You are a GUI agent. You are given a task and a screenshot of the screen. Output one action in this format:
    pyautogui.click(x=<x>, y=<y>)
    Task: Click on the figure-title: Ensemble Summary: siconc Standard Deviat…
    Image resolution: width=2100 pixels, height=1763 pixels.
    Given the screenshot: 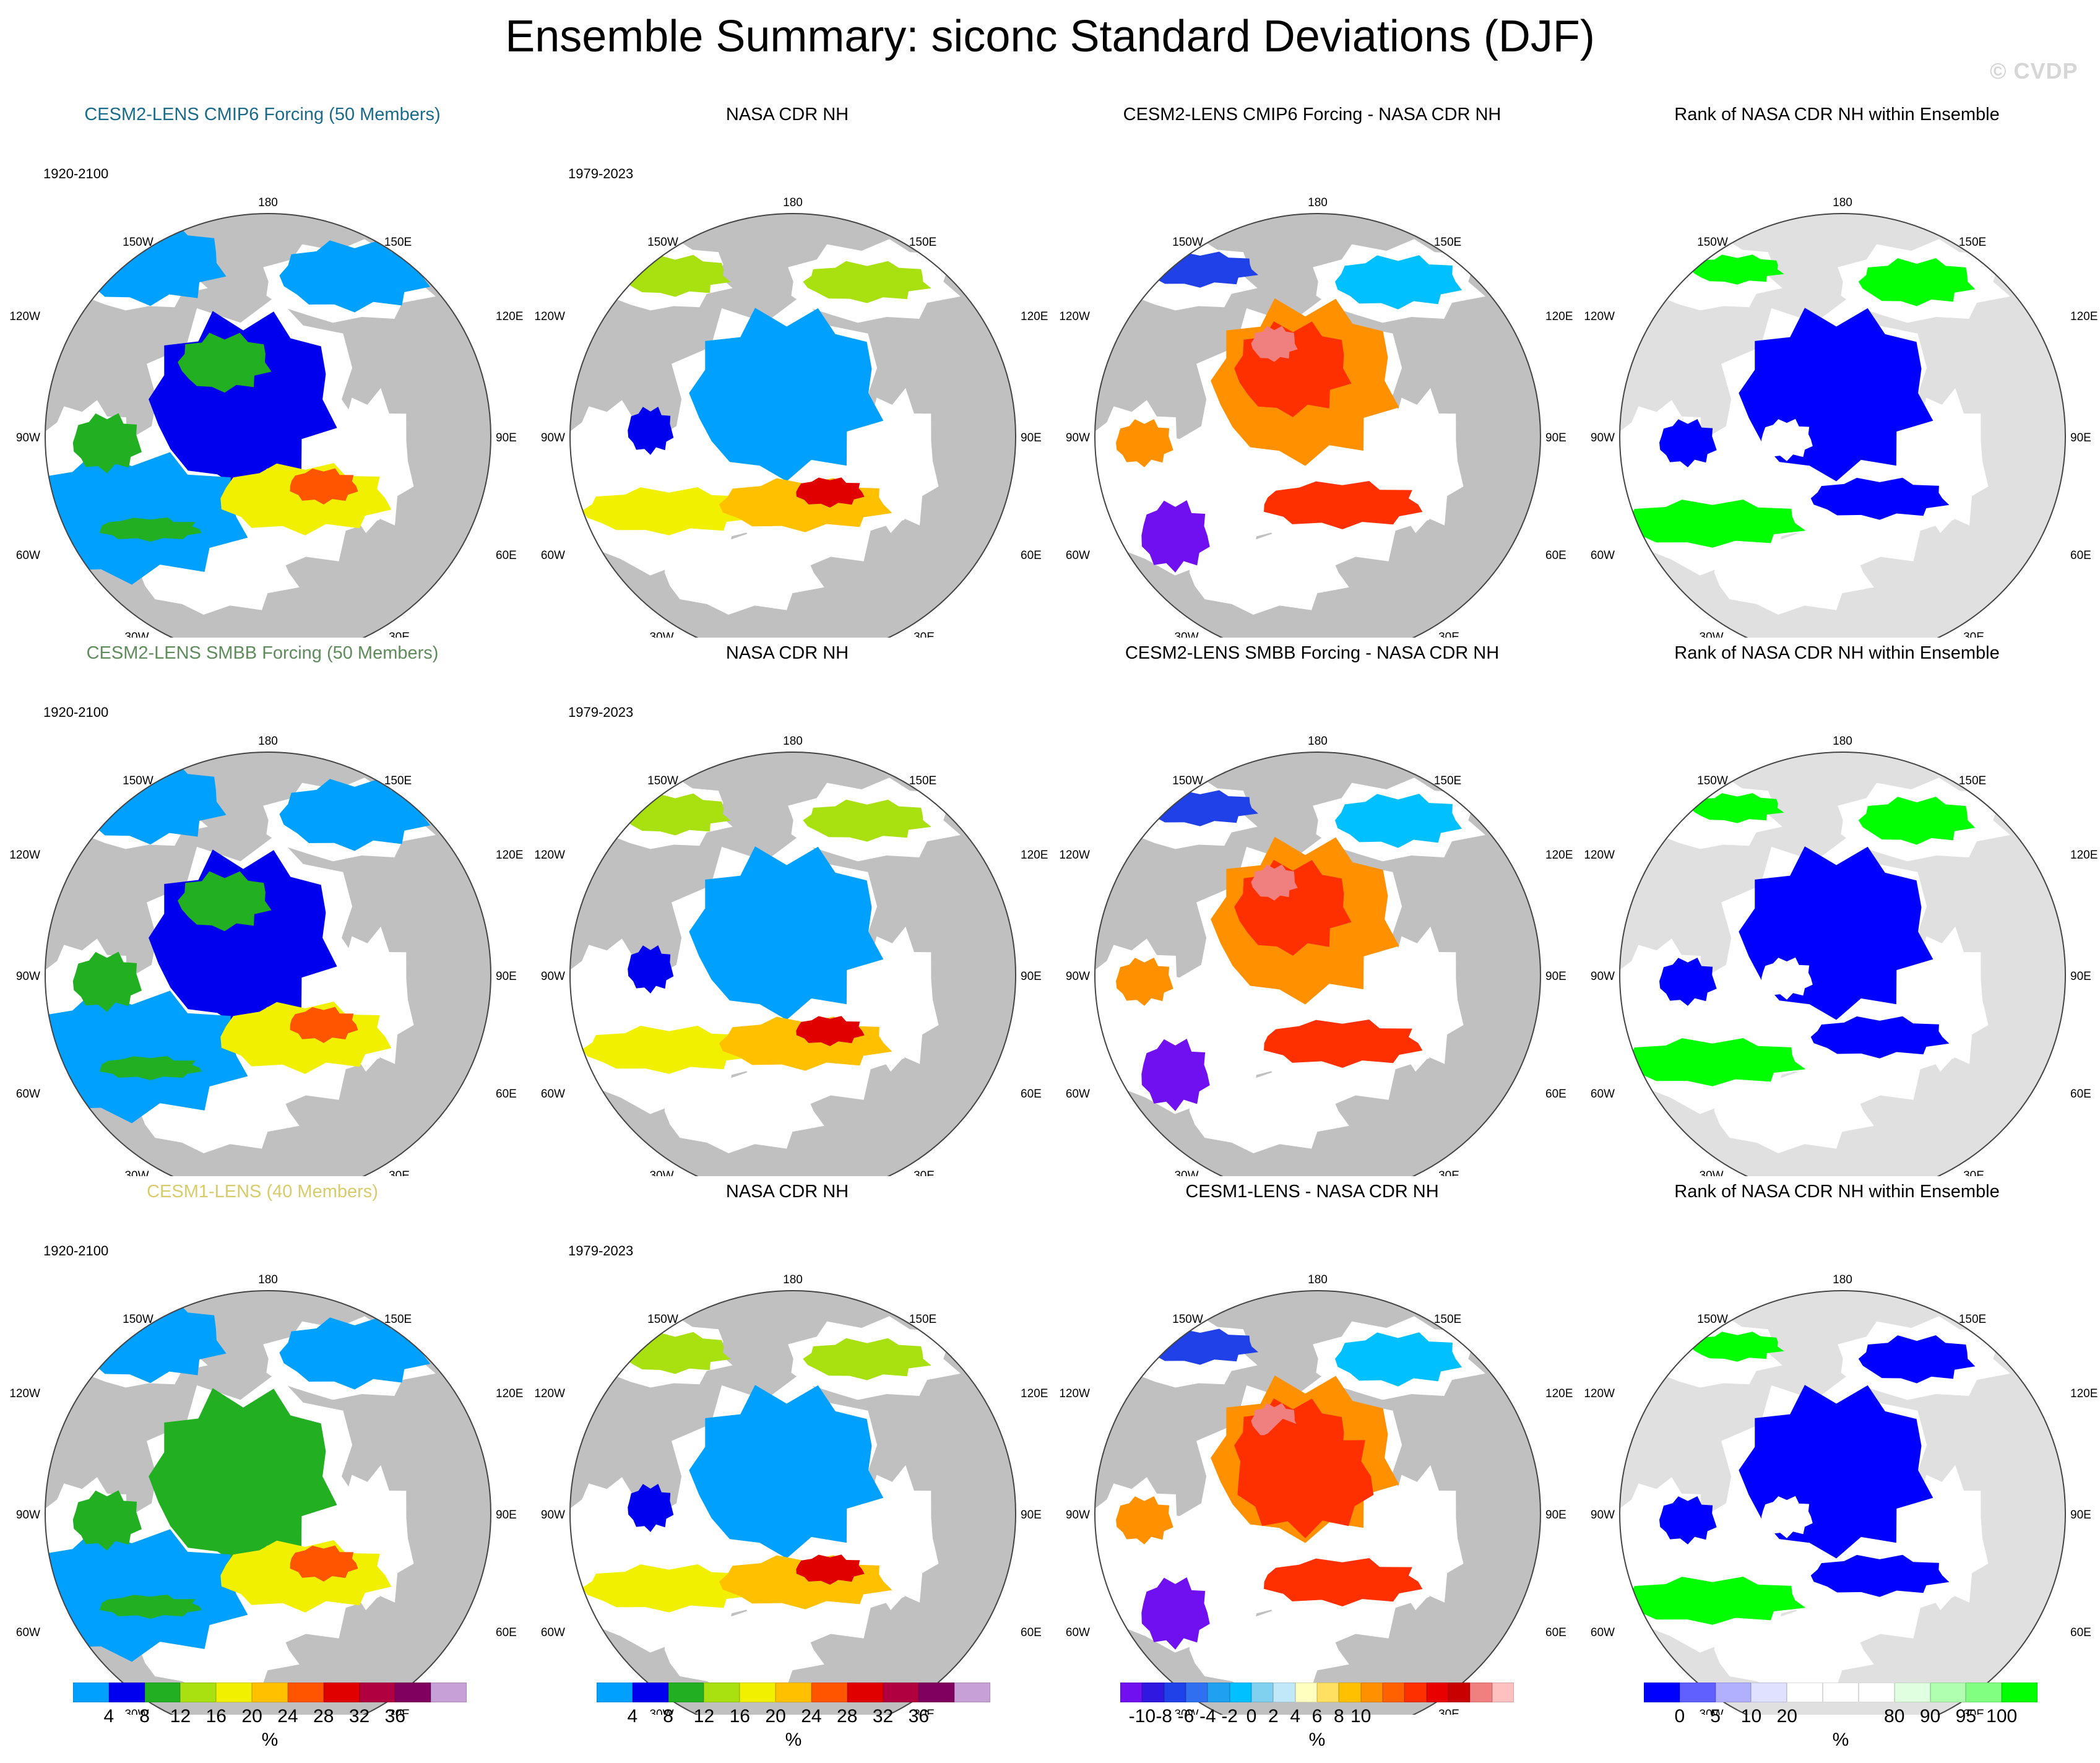 What is the action you would take?
    pyautogui.click(x=1050, y=36)
    